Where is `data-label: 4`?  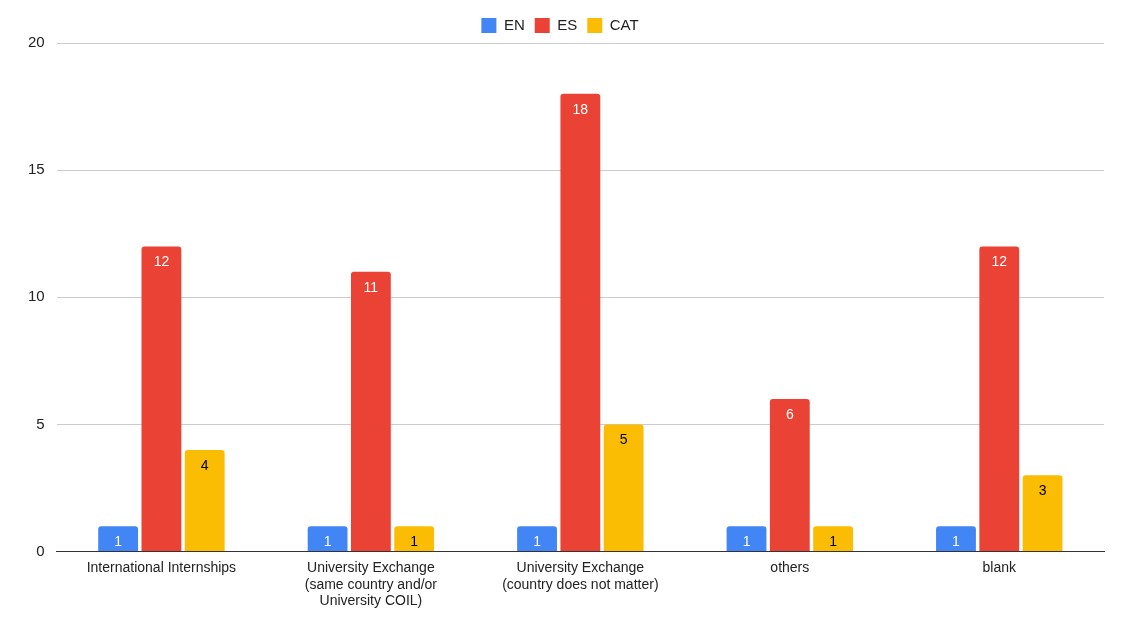 data-label: 4 is located at coordinates (204, 464).